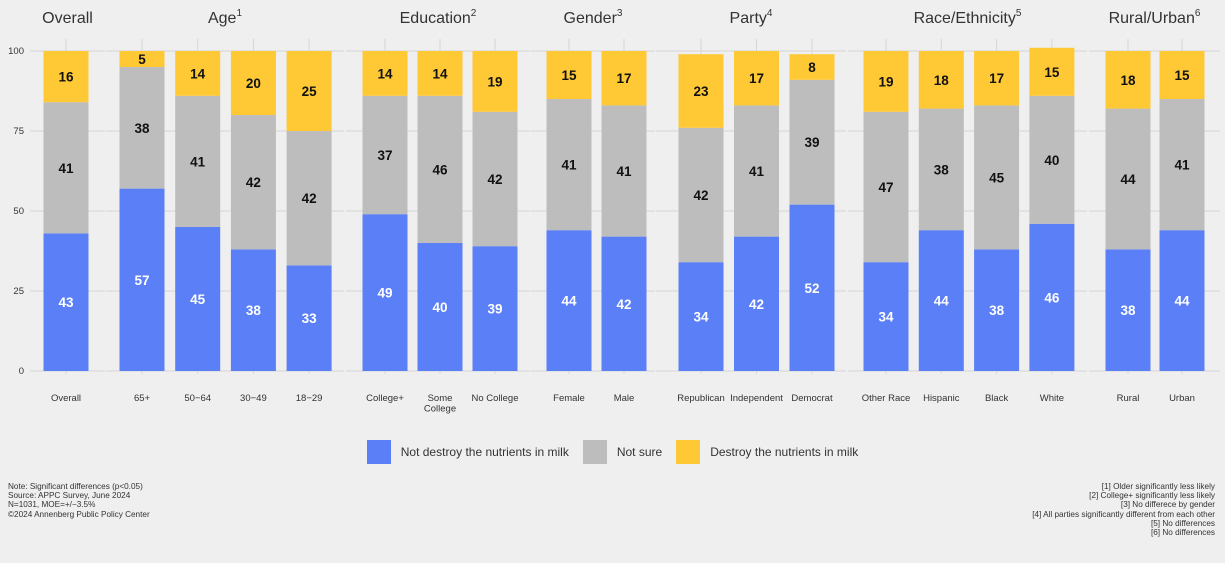 Image resolution: width=1225 pixels, height=563 pixels. I want to click on data-label: 52, so click(811, 288).